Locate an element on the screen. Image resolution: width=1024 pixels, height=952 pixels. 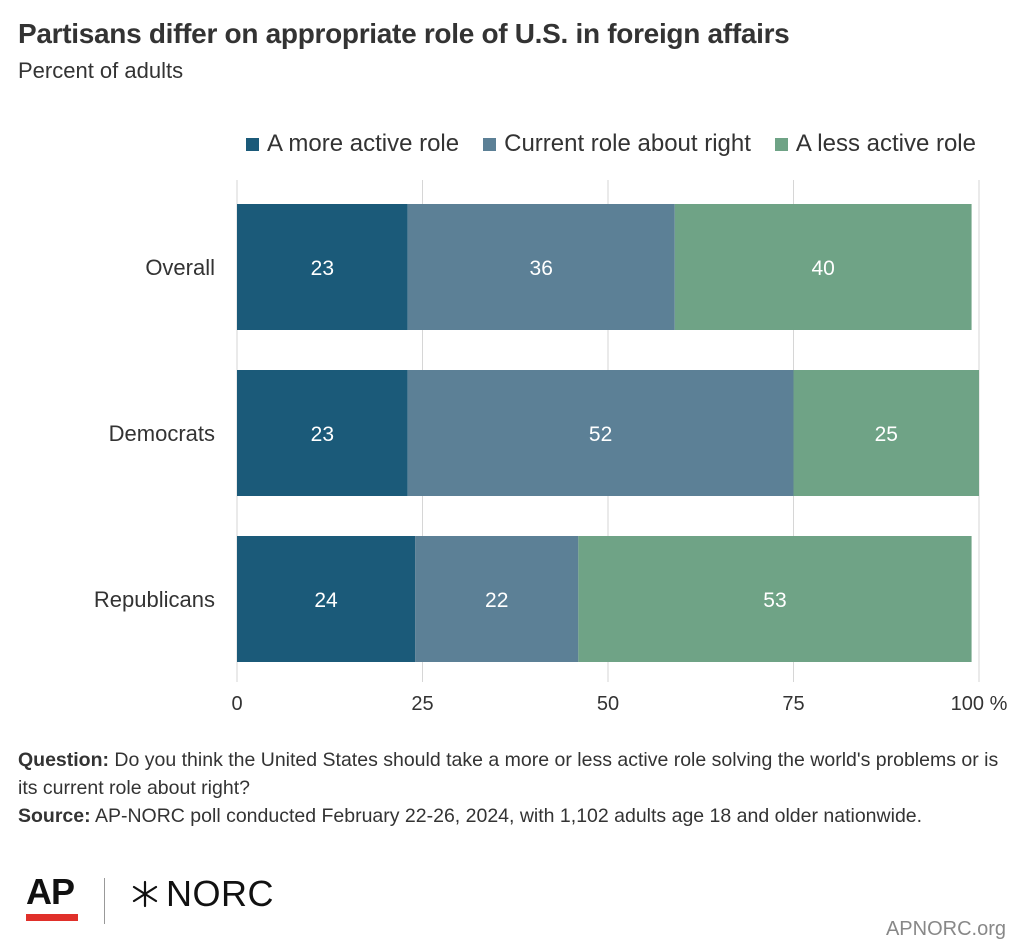
data-label-republicans-series-0: 24 is located at coordinates (326, 600).